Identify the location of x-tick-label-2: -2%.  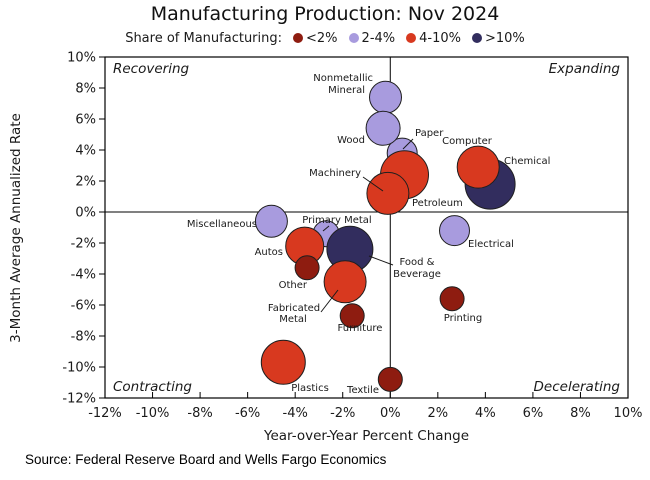
(342, 413).